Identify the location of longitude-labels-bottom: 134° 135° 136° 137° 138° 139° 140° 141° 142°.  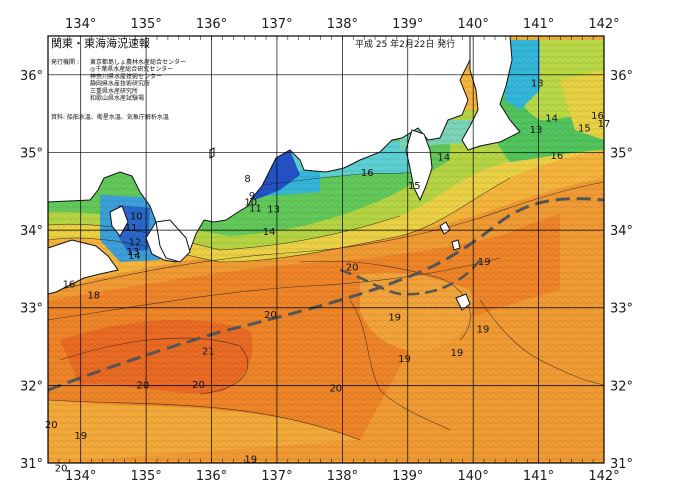
(342, 476).